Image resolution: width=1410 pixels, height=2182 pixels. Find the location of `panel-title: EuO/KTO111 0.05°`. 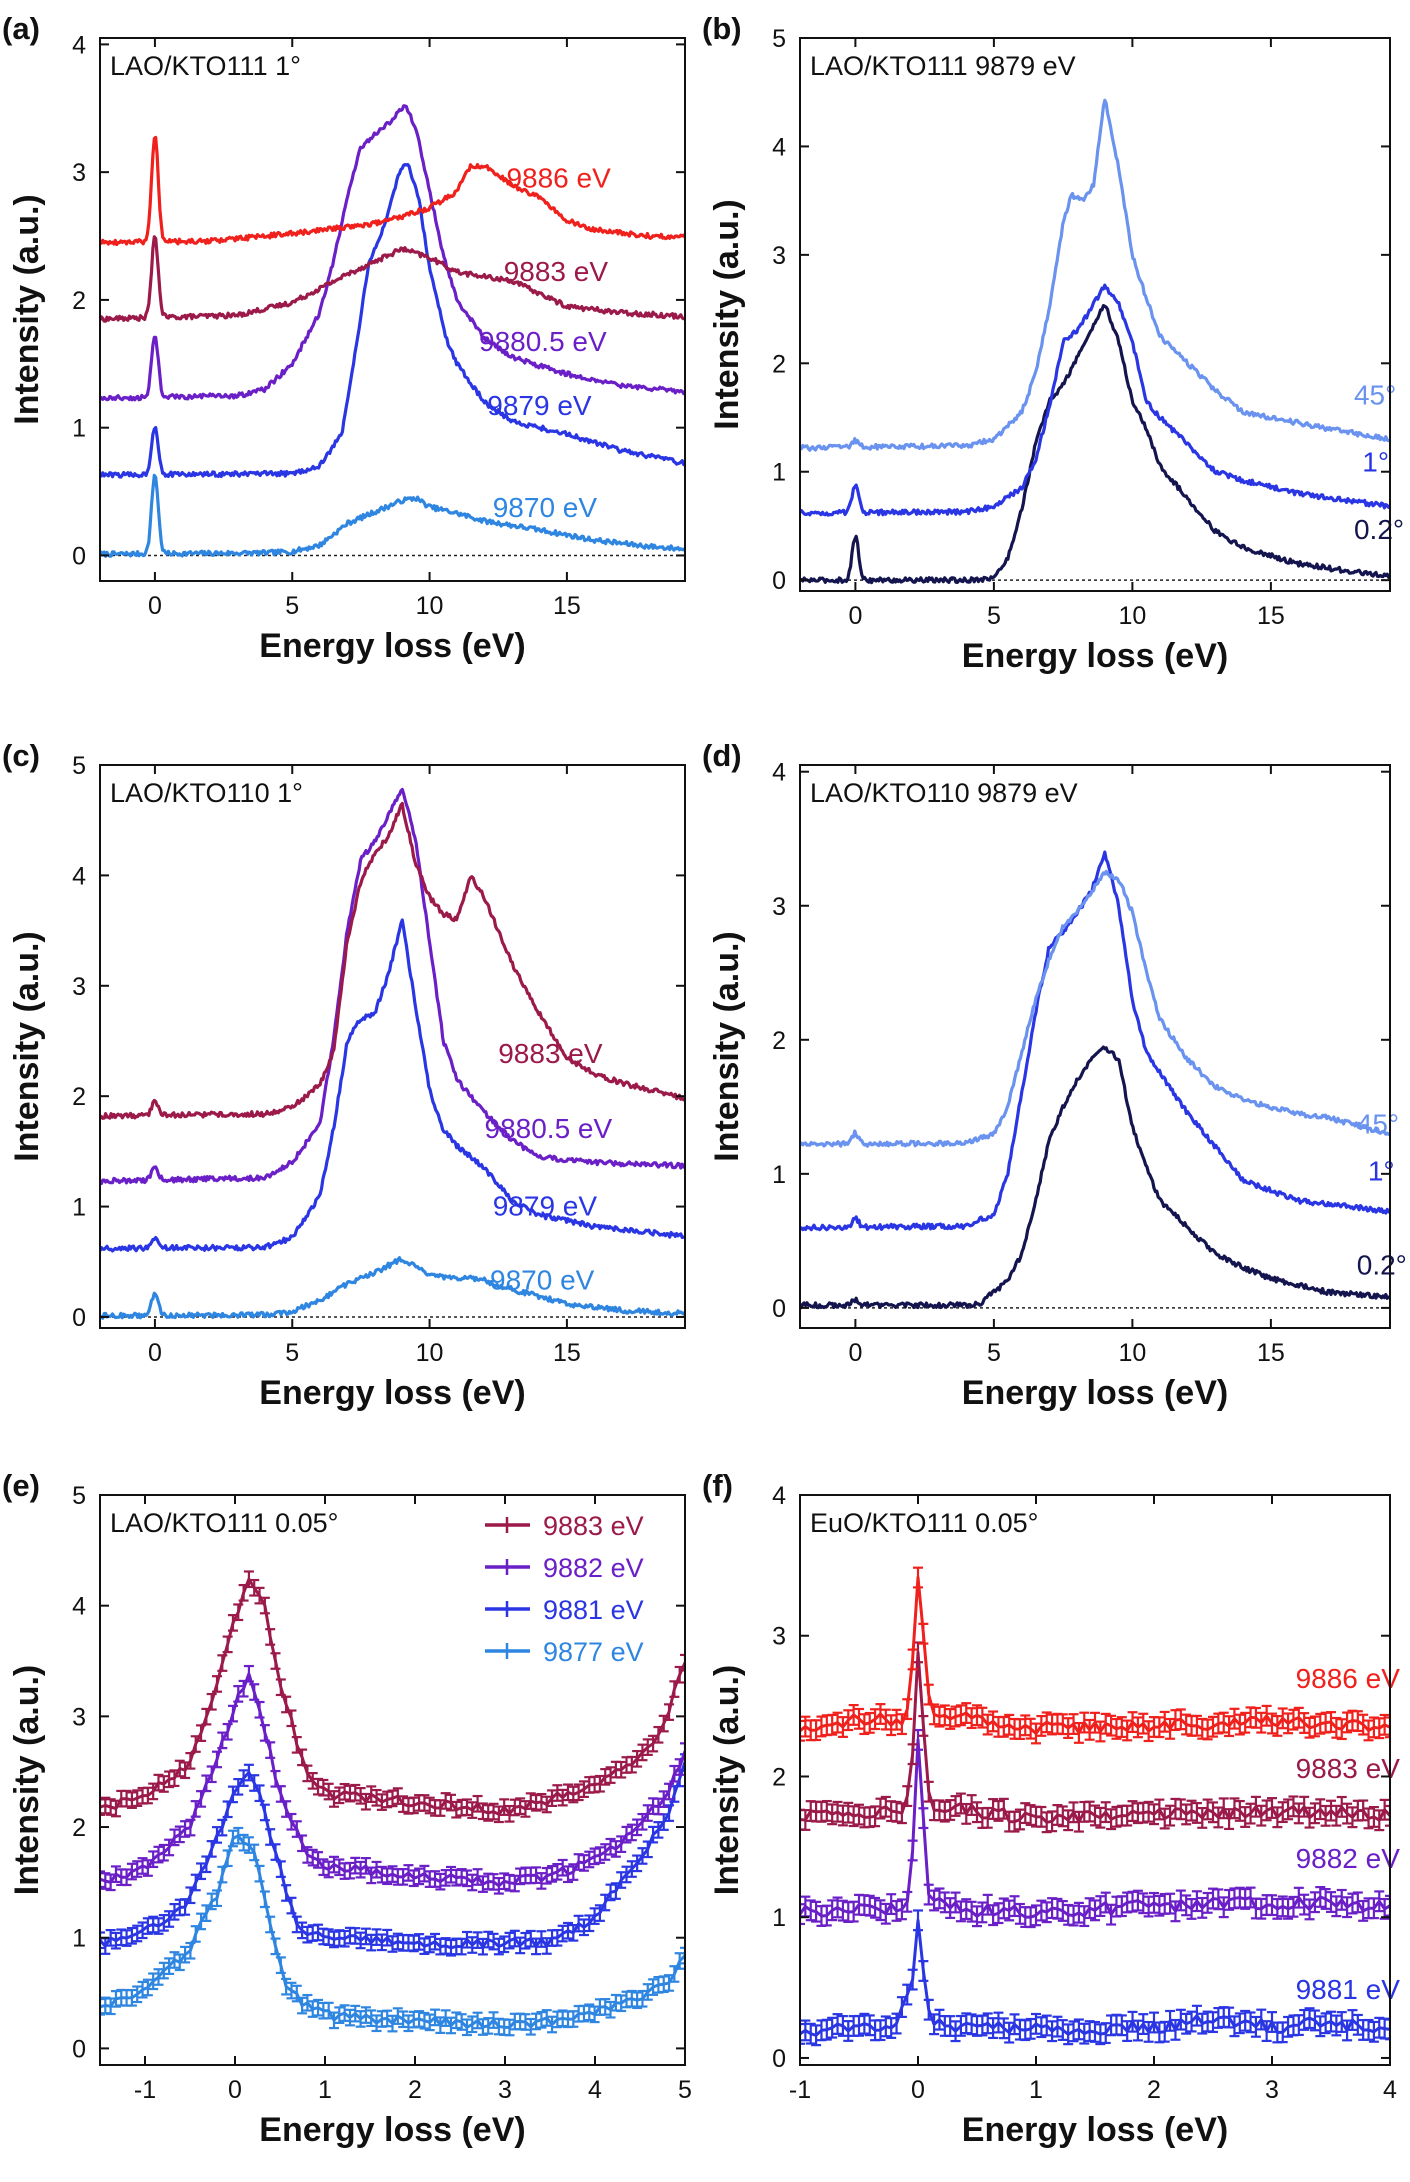

panel-title: EuO/KTO111 0.05° is located at coordinates (924, 1523).